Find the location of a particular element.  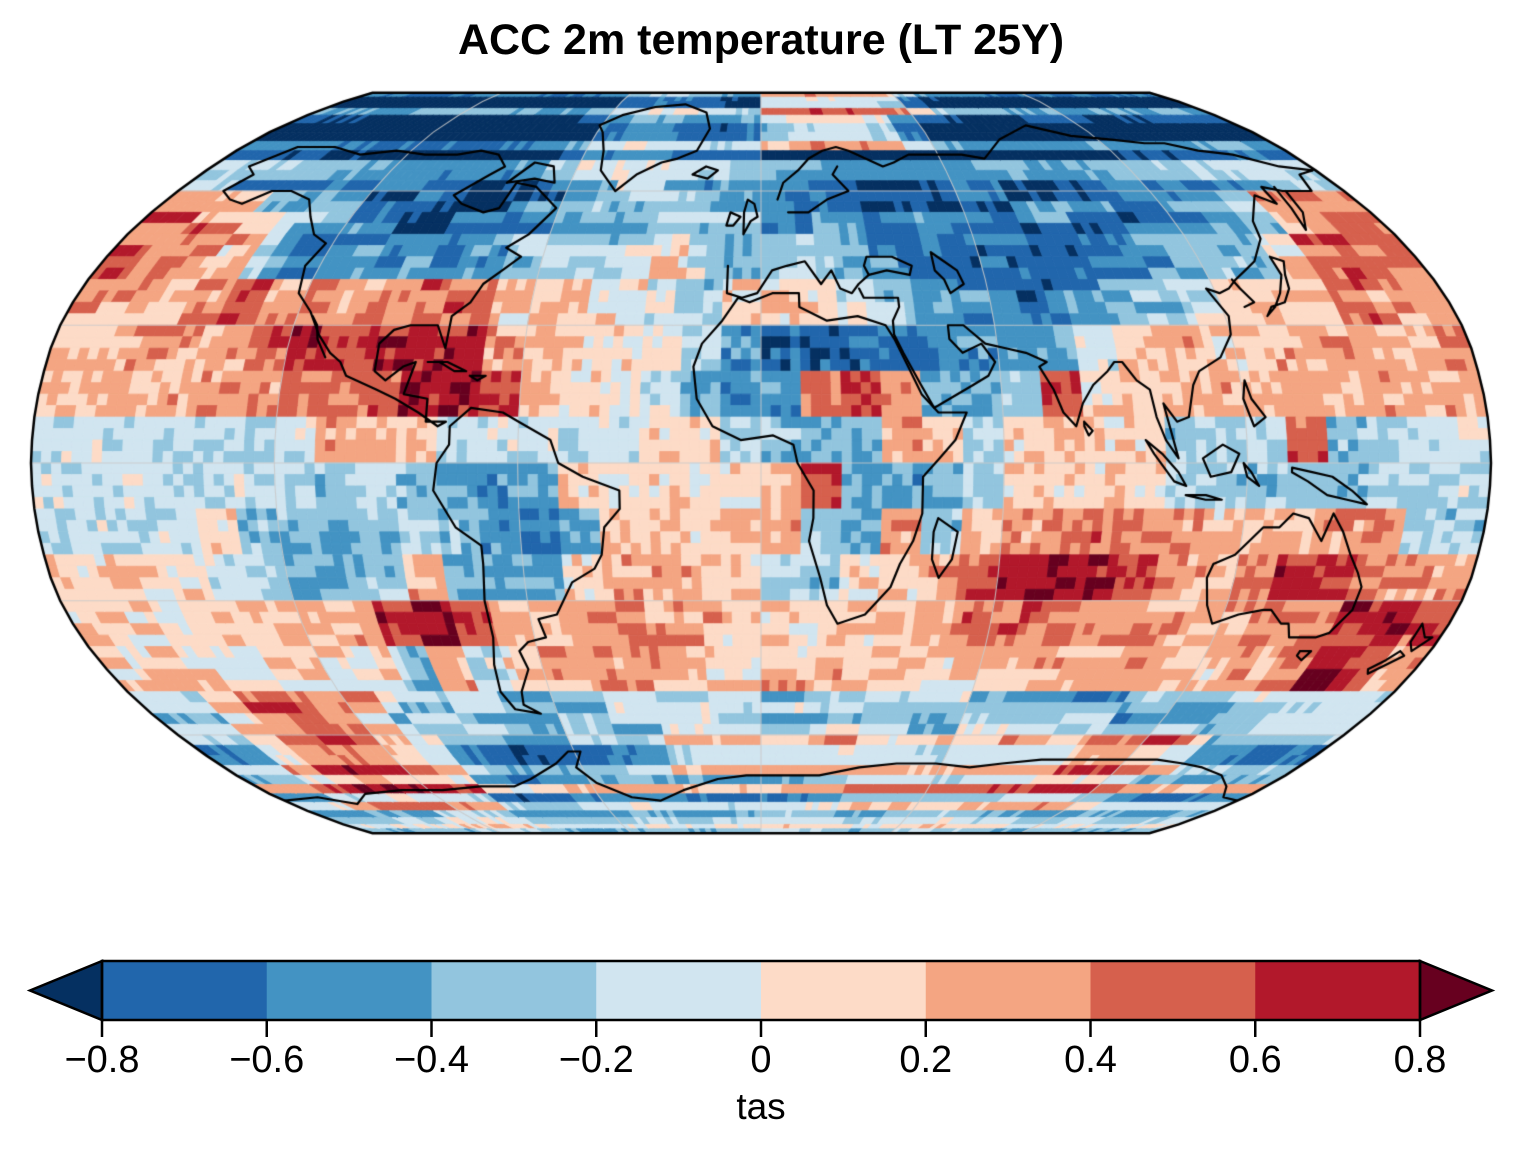

colorbar-tick-label: 0.8 is located at coordinates (1420, 1060).